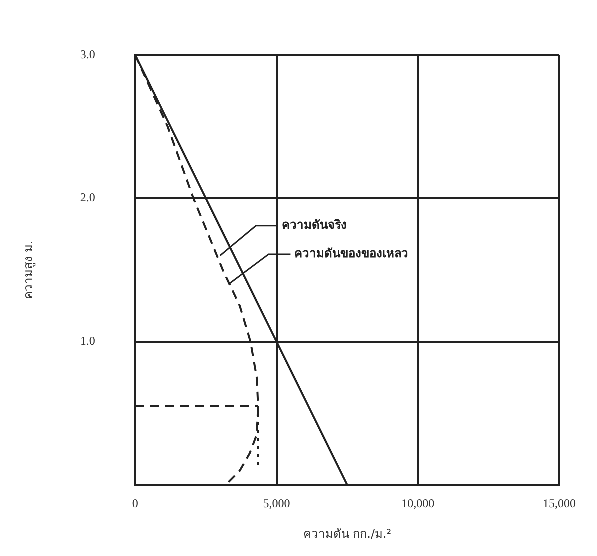 This screenshot has height=556, width=597. Describe the element at coordinates (418, 503) in the screenshot. I see `x-tick-label: 10,000` at that location.